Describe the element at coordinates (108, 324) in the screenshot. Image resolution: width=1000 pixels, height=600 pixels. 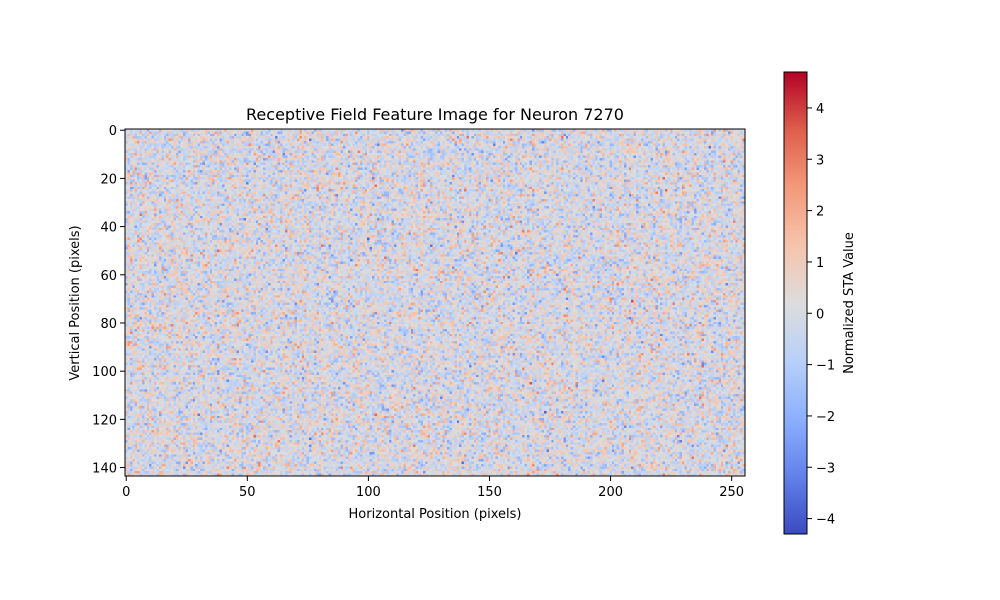
I see `y-tick-label: 80` at that location.